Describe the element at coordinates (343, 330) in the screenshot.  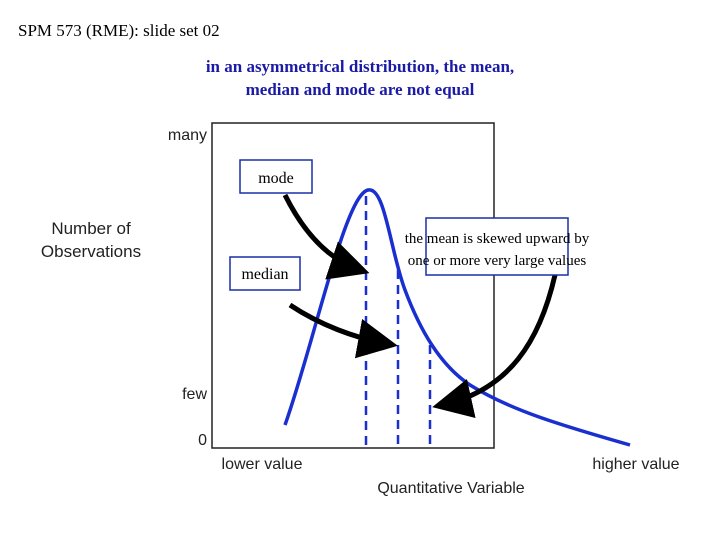
I see `median-arrow` at that location.